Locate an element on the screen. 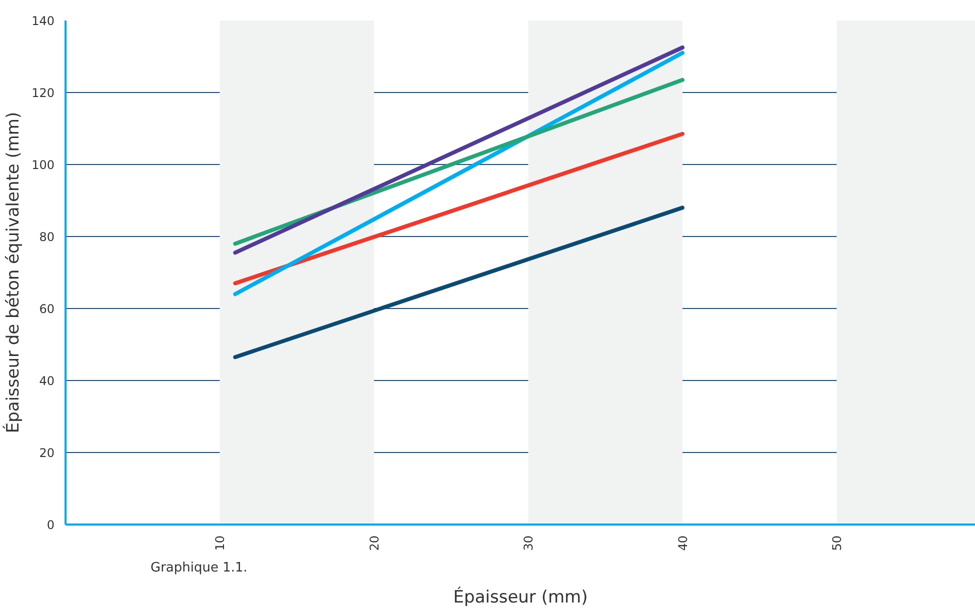 Image resolution: width=975 pixels, height=612 pixels. y-tick-label: 60 is located at coordinates (47, 309).